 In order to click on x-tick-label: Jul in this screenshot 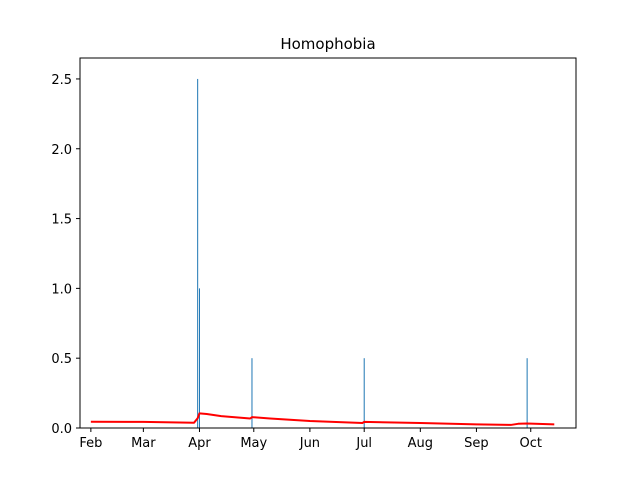, I will do `click(363, 443)`.